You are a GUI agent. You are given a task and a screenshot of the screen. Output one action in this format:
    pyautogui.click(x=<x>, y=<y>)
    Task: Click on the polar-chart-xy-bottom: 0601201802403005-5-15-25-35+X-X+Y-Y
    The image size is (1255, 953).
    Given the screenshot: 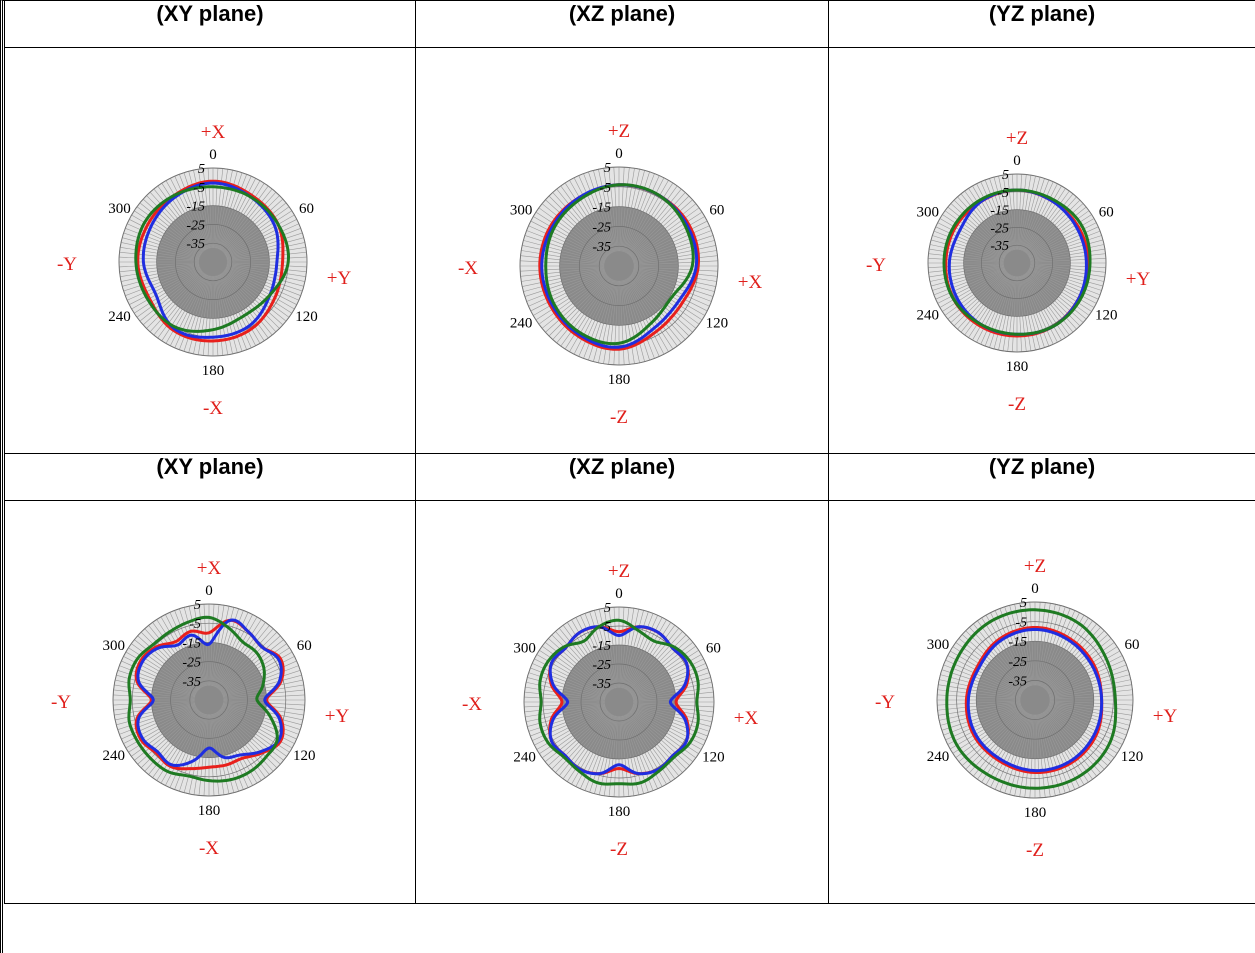 What is the action you would take?
    pyautogui.click(x=210, y=702)
    